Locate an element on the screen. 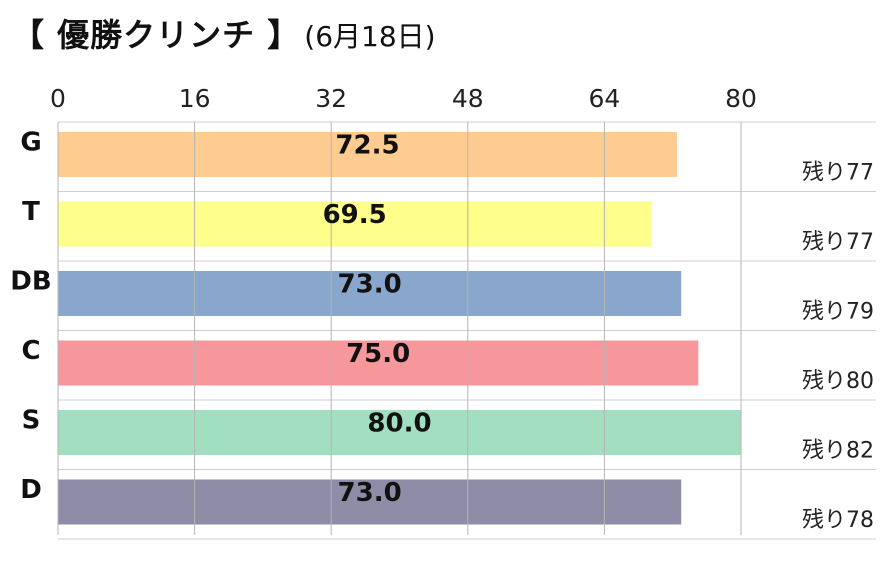 The width and height of the screenshot is (892, 572). value-label: 80.0 is located at coordinates (399, 424).